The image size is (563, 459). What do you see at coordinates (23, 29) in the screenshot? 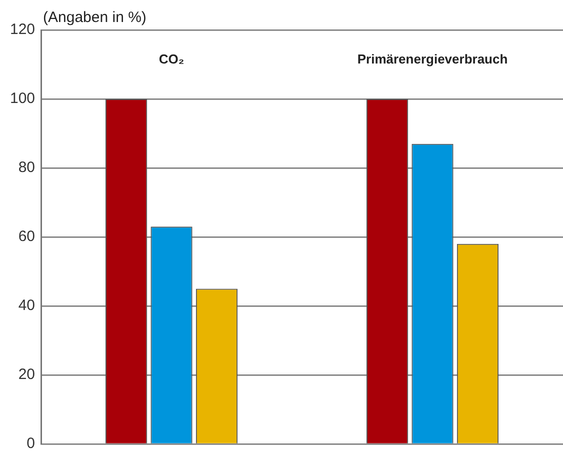
I see `y-tick-label: 120` at bounding box center [23, 29].